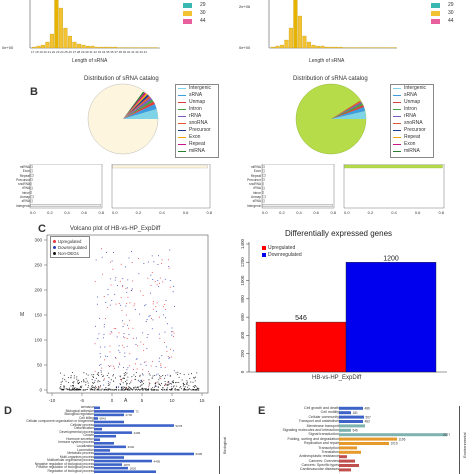  What do you see at coordinates (199, 454) in the screenshot?
I see `go-term-count: 6305` at bounding box center [199, 454].